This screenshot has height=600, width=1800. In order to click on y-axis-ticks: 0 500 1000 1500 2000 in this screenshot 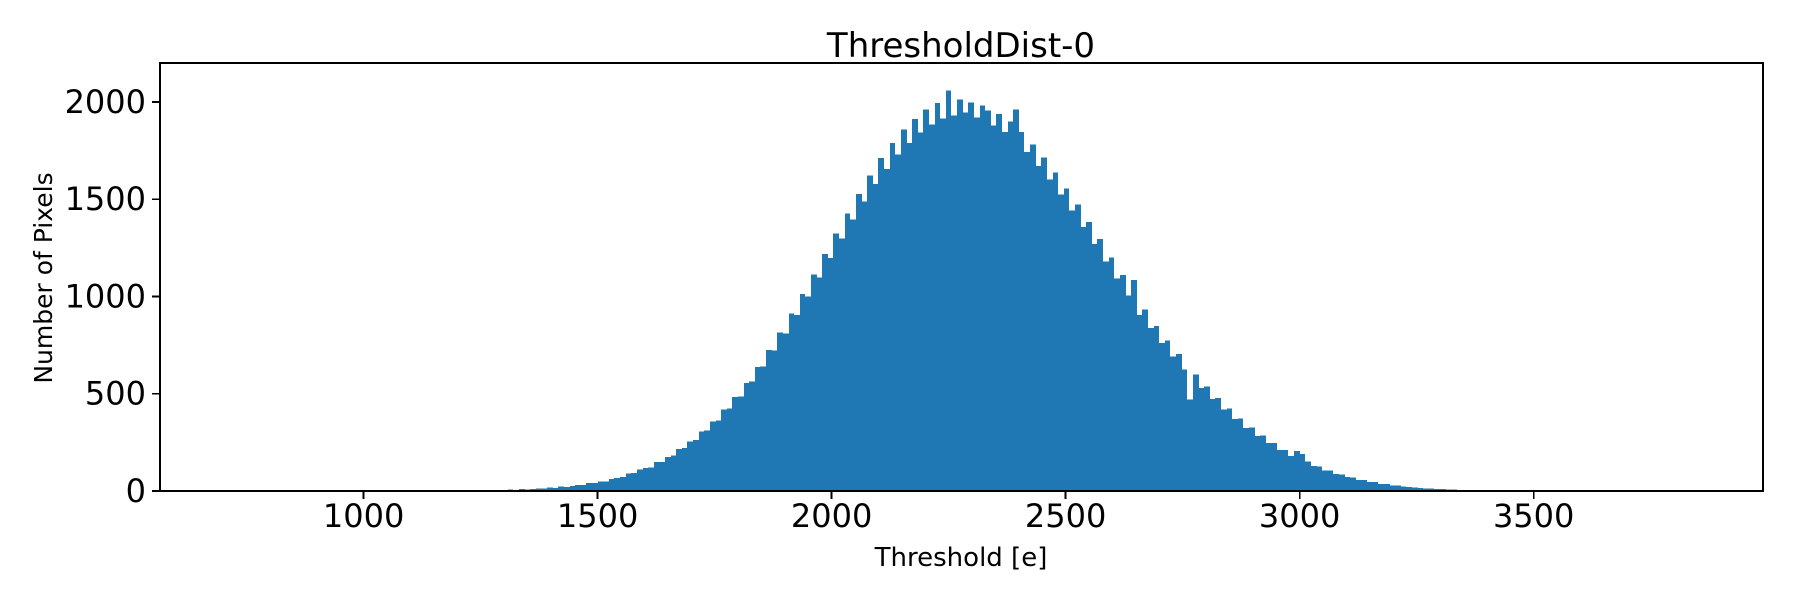, I will do `click(112, 296)`.